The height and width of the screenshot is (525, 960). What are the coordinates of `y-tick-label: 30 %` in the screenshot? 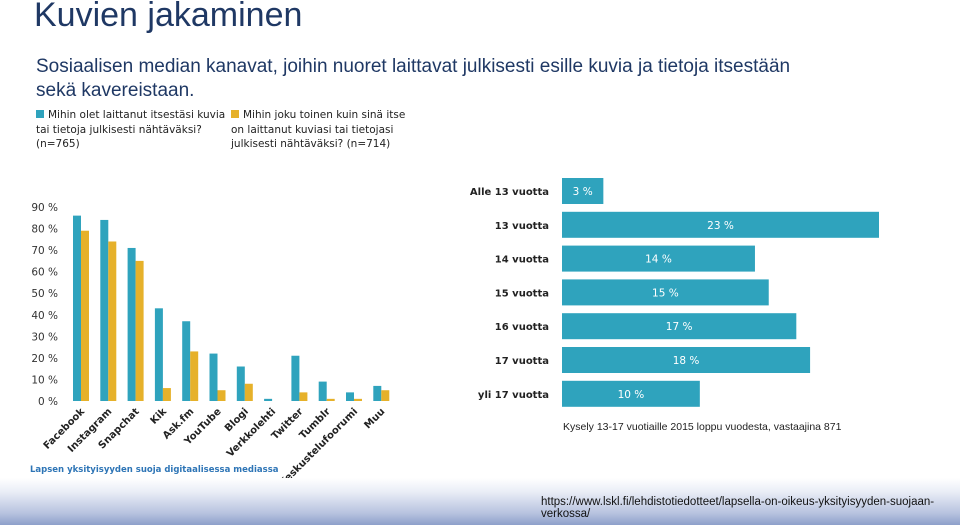 It's located at (44, 337).